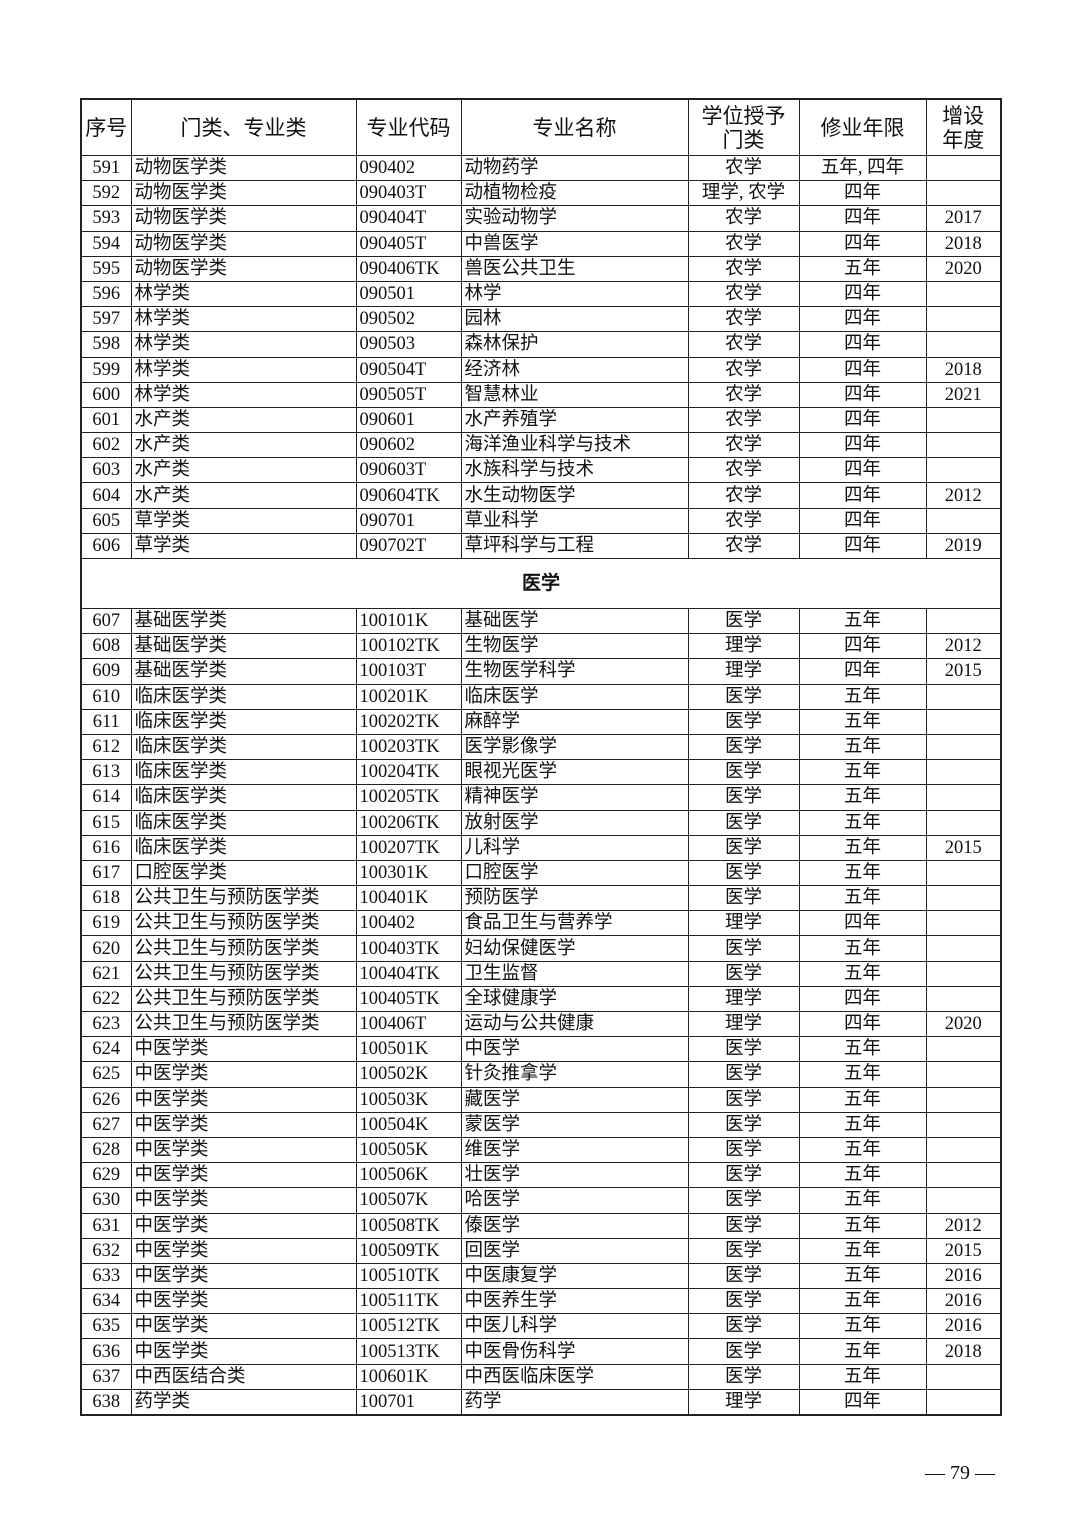 This screenshot has height=1528, width=1080. What do you see at coordinates (106, 445) in the screenshot?
I see `cell-seq: 602` at bounding box center [106, 445].